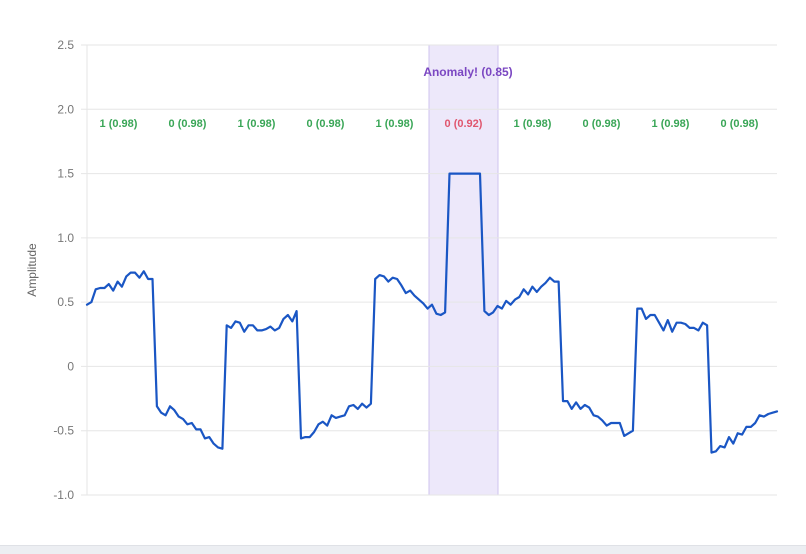  Describe the element at coordinates (403, 549) in the screenshot. I see `bottom-scroll-bar` at that location.